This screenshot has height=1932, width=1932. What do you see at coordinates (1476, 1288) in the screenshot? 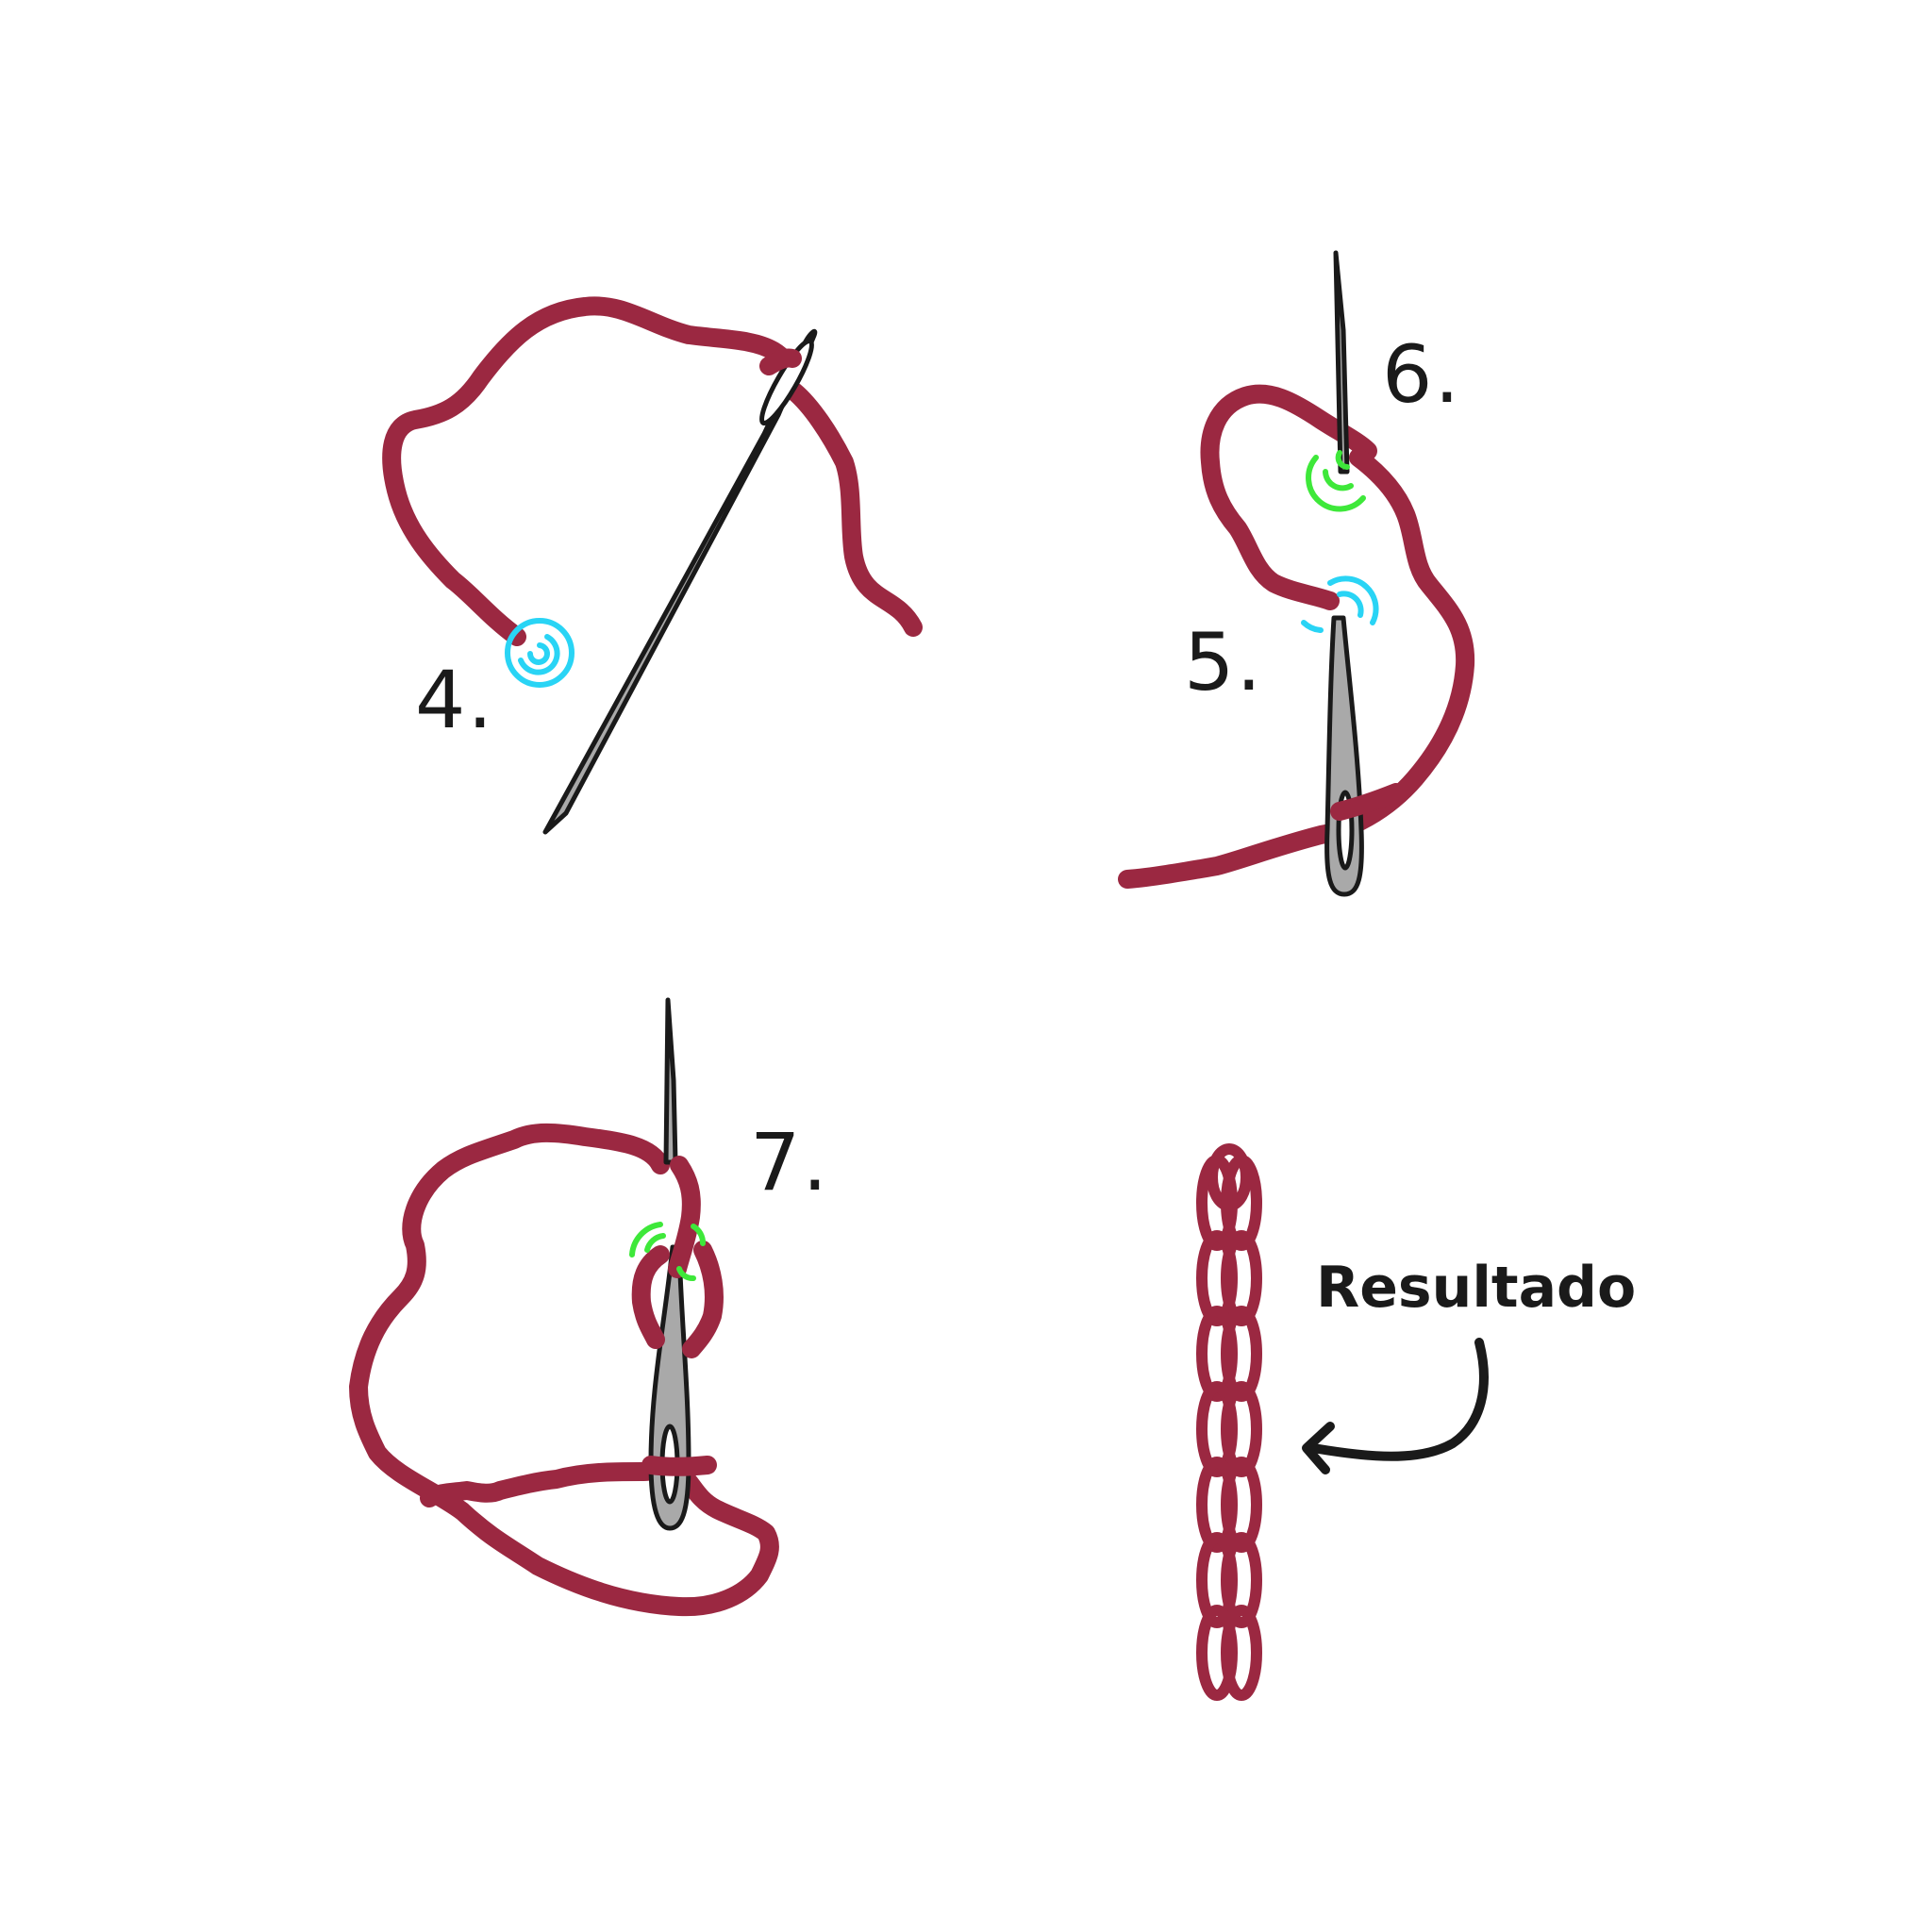
I see `result-label: Resultado` at bounding box center [1476, 1288].